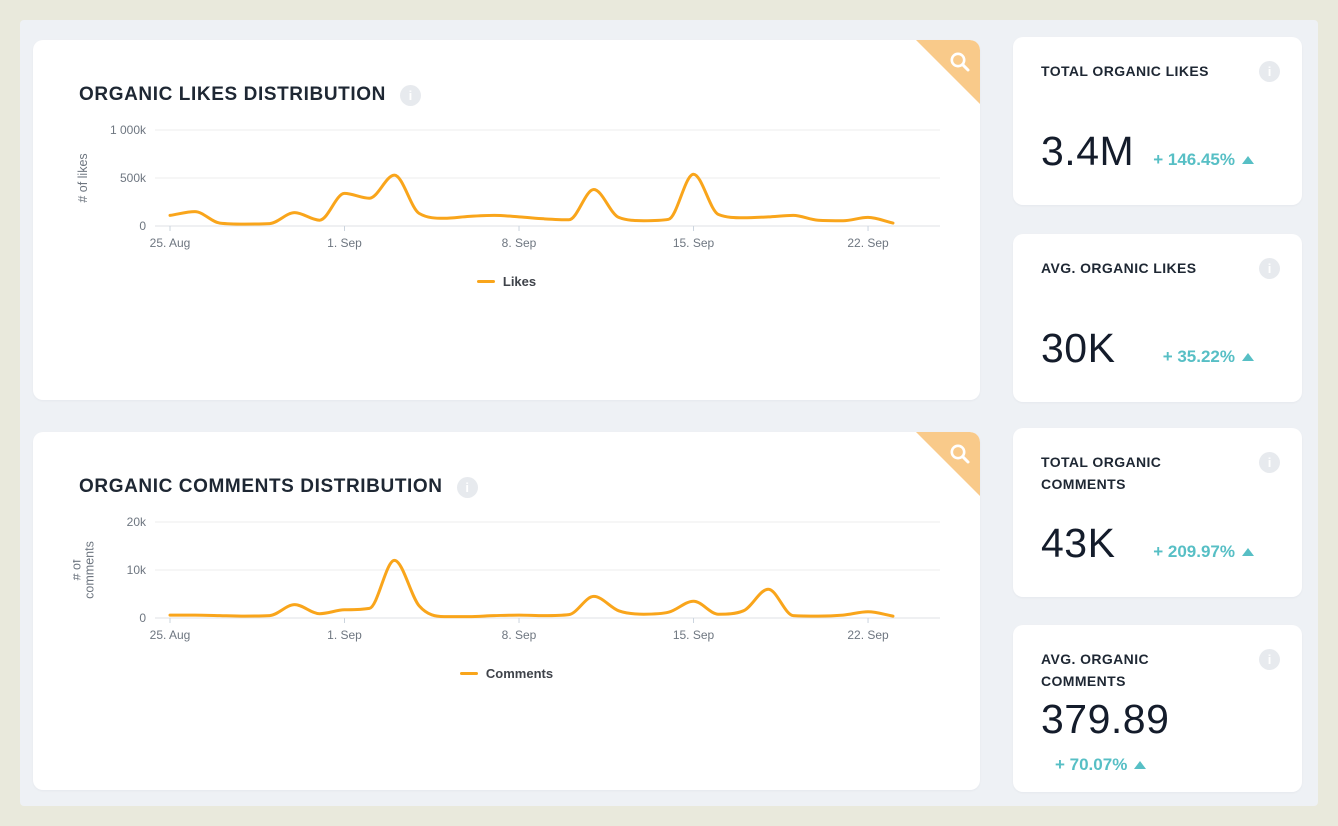  I want to click on stat-change: + 70.07%, so click(1101, 765).